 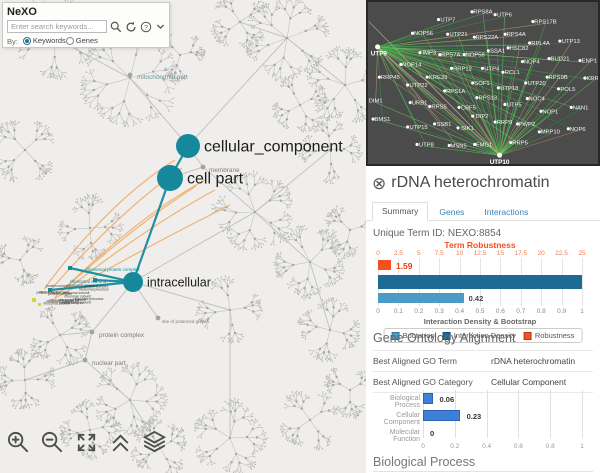 I want to click on ontology-node-small: site of polarized growth, so click(x=182, y=319).